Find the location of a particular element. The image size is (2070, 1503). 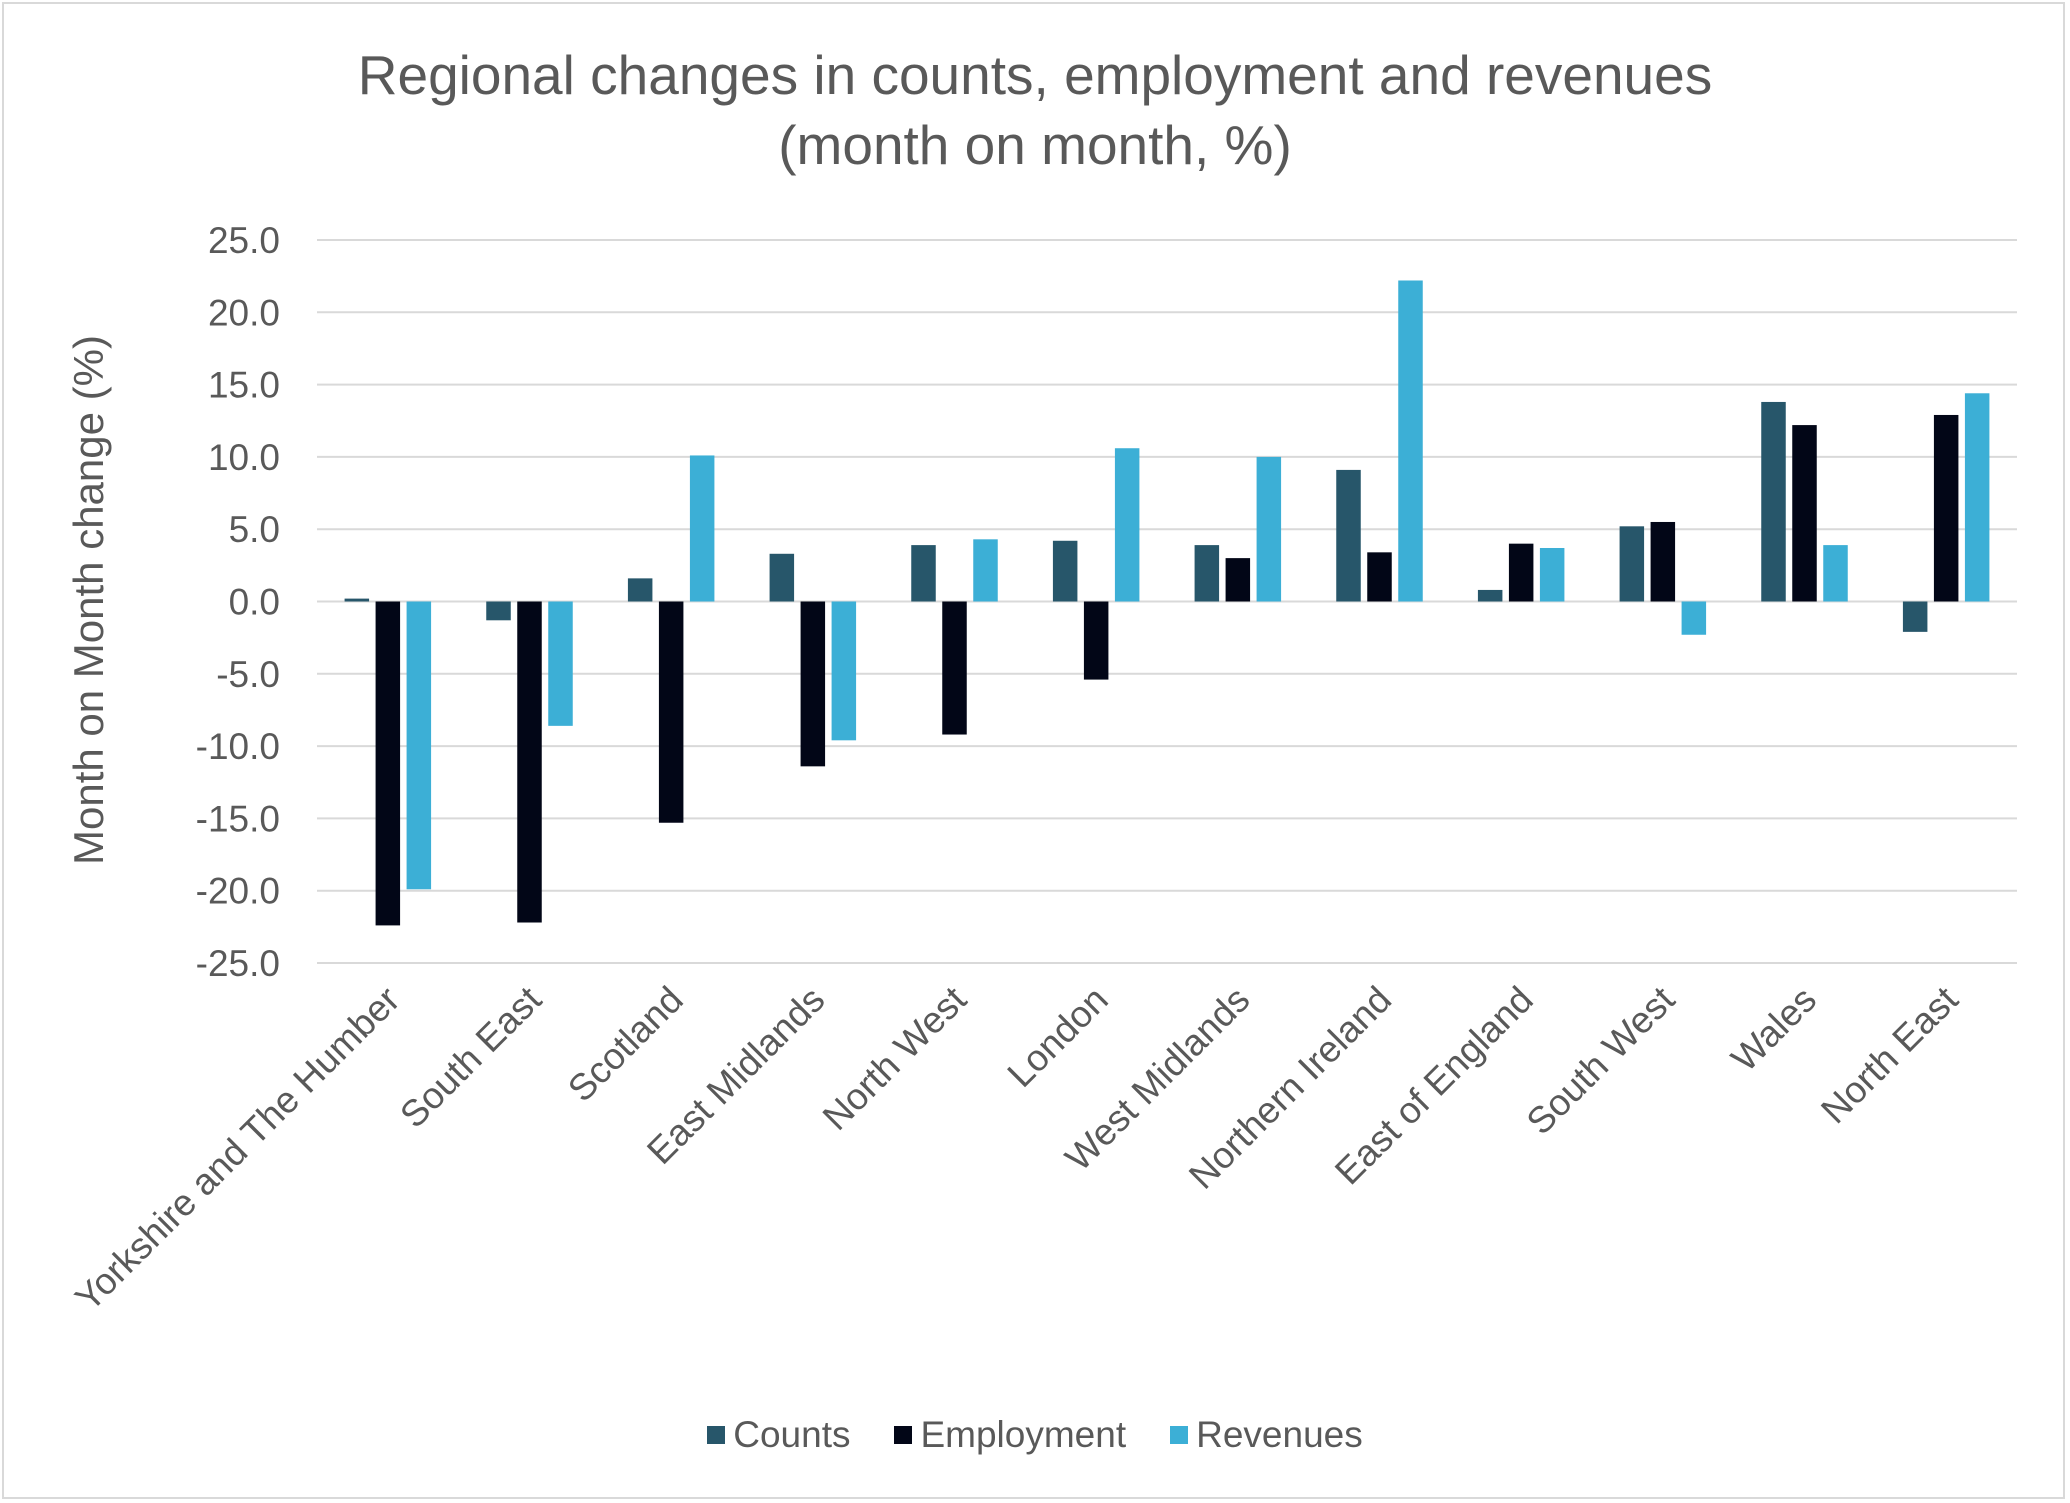

y-tick-label: 10.0 is located at coordinates (244, 457).